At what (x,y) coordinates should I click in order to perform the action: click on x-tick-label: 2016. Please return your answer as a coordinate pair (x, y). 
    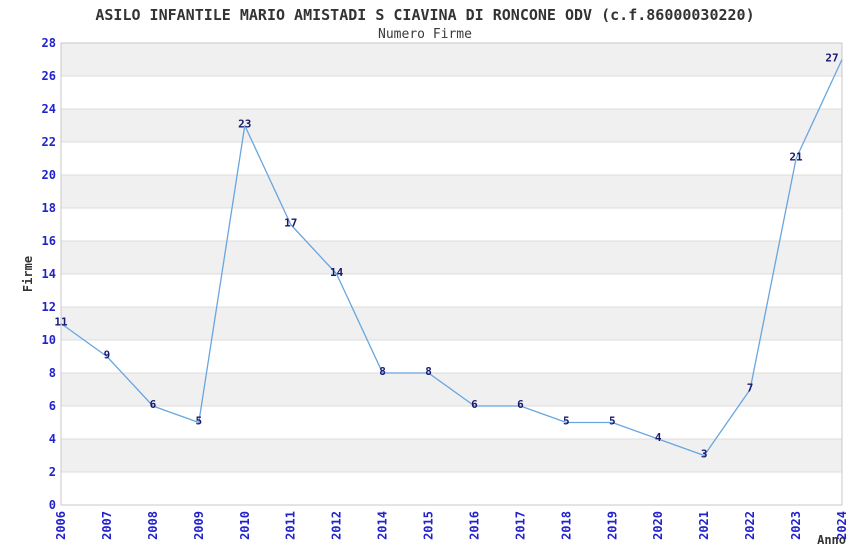
    Looking at the image, I should click on (474, 525).